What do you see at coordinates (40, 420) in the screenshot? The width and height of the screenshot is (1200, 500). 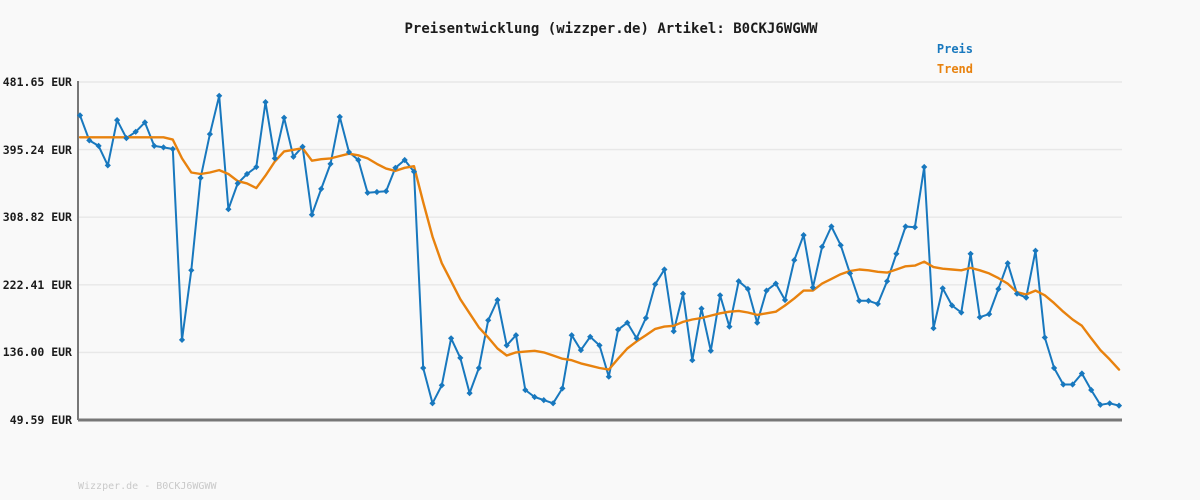 I see `y-axis-tick-label: 49.59 EUR` at bounding box center [40, 420].